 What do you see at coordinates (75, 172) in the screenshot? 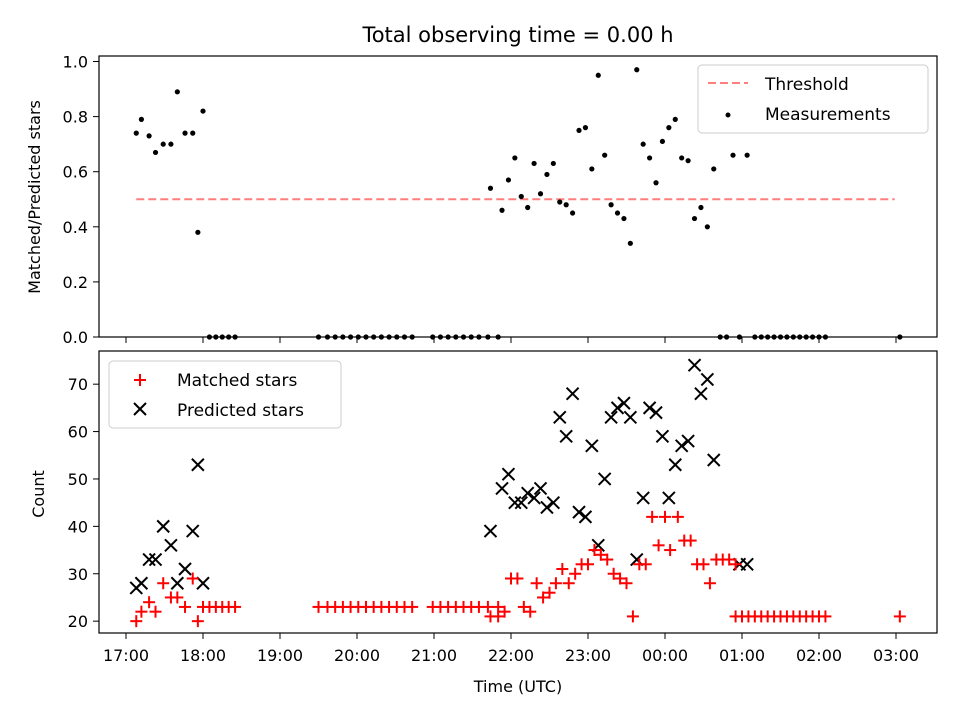
I see `top-y-tick-label-3: 0.6` at bounding box center [75, 172].